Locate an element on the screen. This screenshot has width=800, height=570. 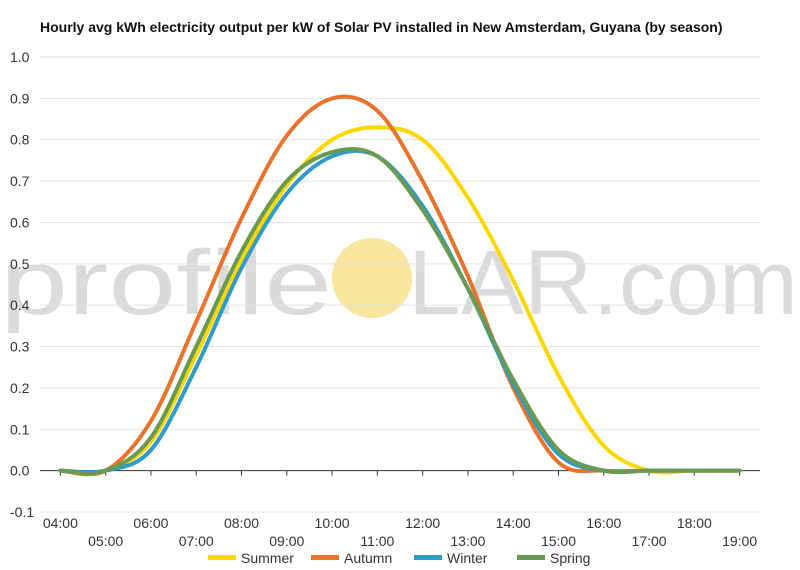
x-tick-label: 06:00 is located at coordinates (150, 523).